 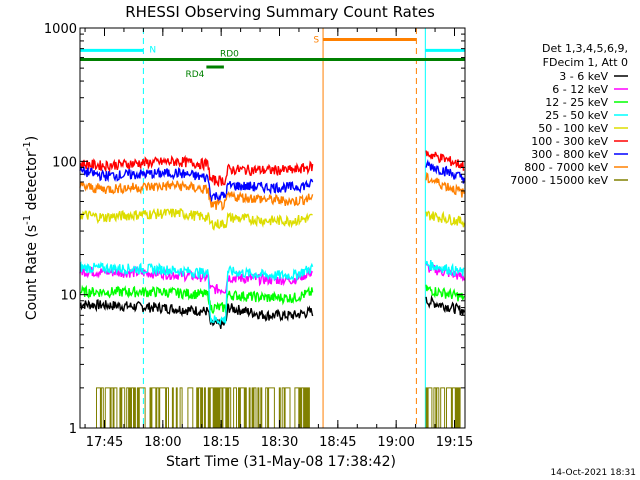 What do you see at coordinates (569, 141) in the screenshot?
I see `legend-entry-label: 100 - 300 keV` at bounding box center [569, 141].